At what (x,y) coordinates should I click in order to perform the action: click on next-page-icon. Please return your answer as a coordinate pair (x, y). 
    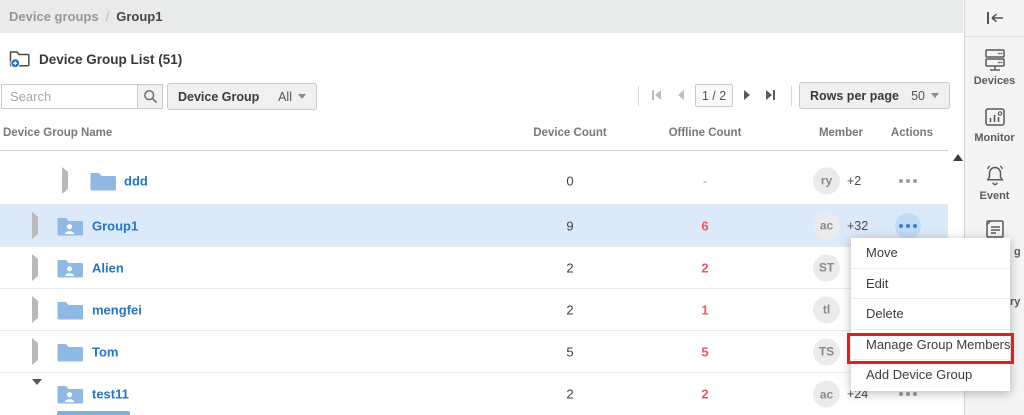
    Looking at the image, I should click on (747, 95).